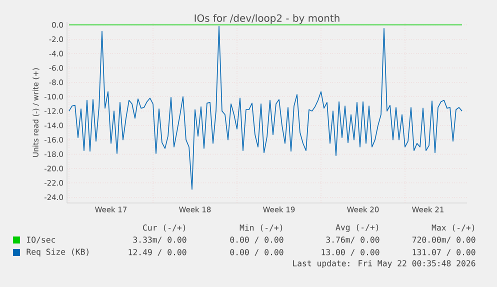 The height and width of the screenshot is (287, 497). What do you see at coordinates (164, 228) in the screenshot?
I see `text: Cur (-/+)` at bounding box center [164, 228].